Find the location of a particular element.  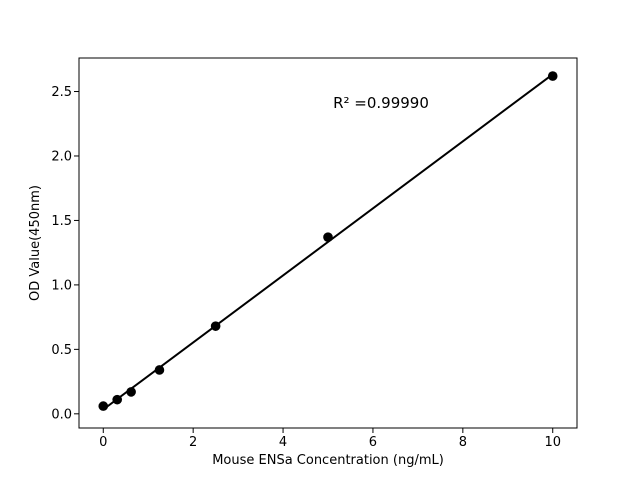

x-tick-label: 2 is located at coordinates (193, 442).